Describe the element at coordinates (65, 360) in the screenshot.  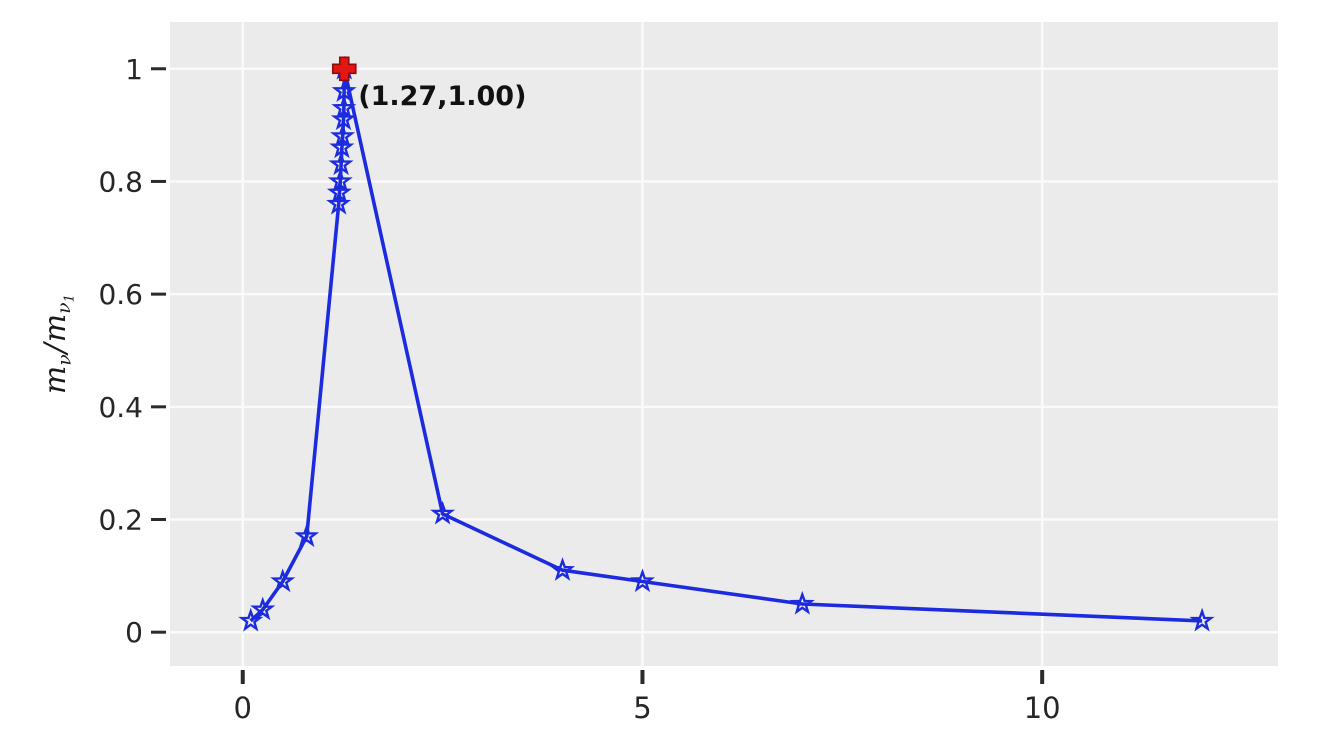
I see `y-axis-label-num-sub: ν` at that location.